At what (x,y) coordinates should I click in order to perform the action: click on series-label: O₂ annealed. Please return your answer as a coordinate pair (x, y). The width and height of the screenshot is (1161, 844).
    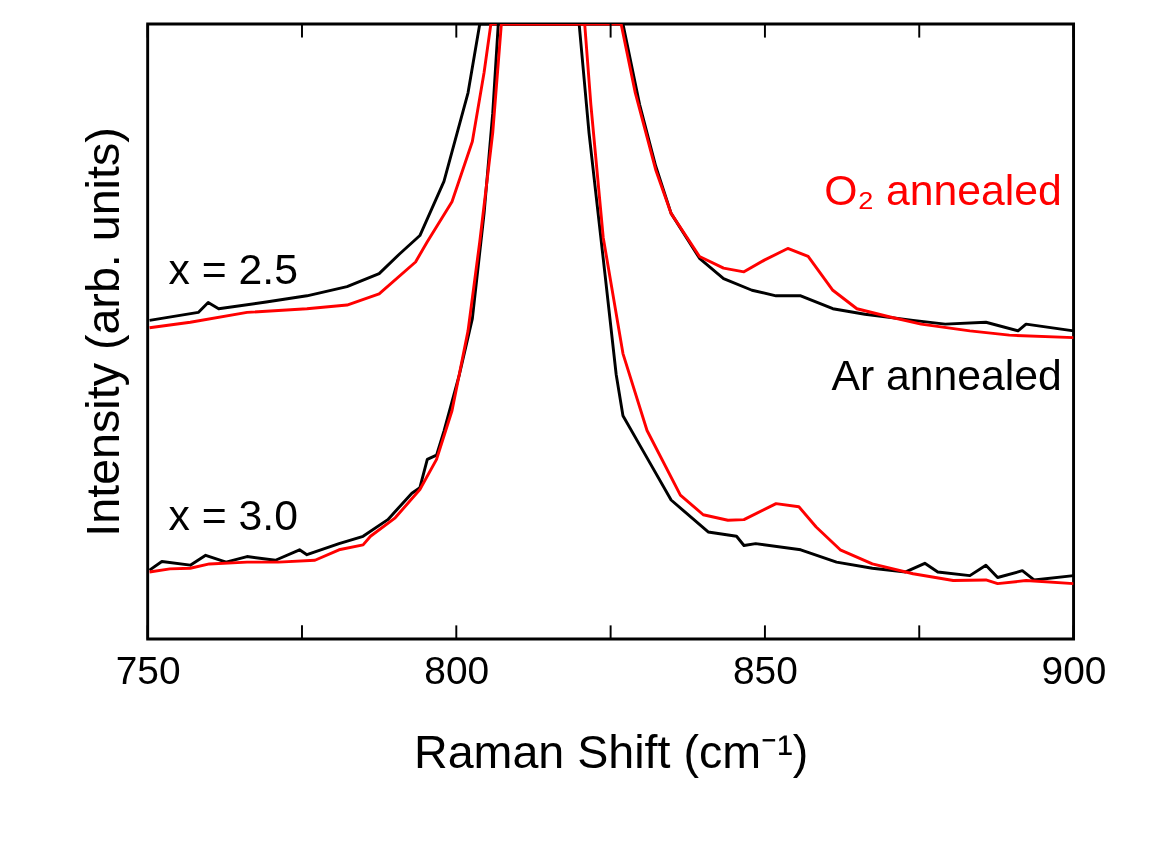
    Looking at the image, I should click on (943, 189).